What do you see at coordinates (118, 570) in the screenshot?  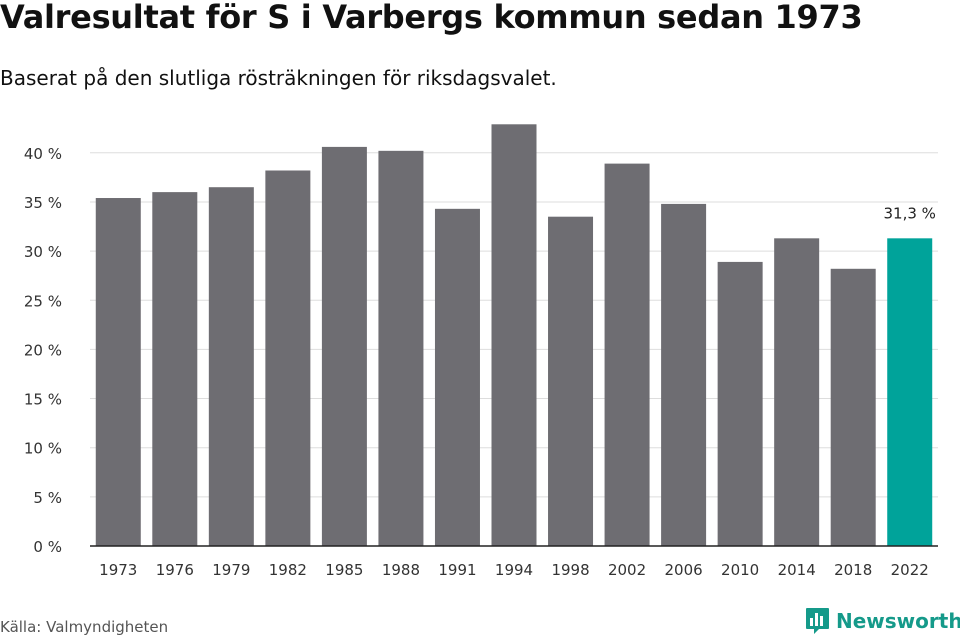 I see `x-tick-label: 1973` at bounding box center [118, 570].